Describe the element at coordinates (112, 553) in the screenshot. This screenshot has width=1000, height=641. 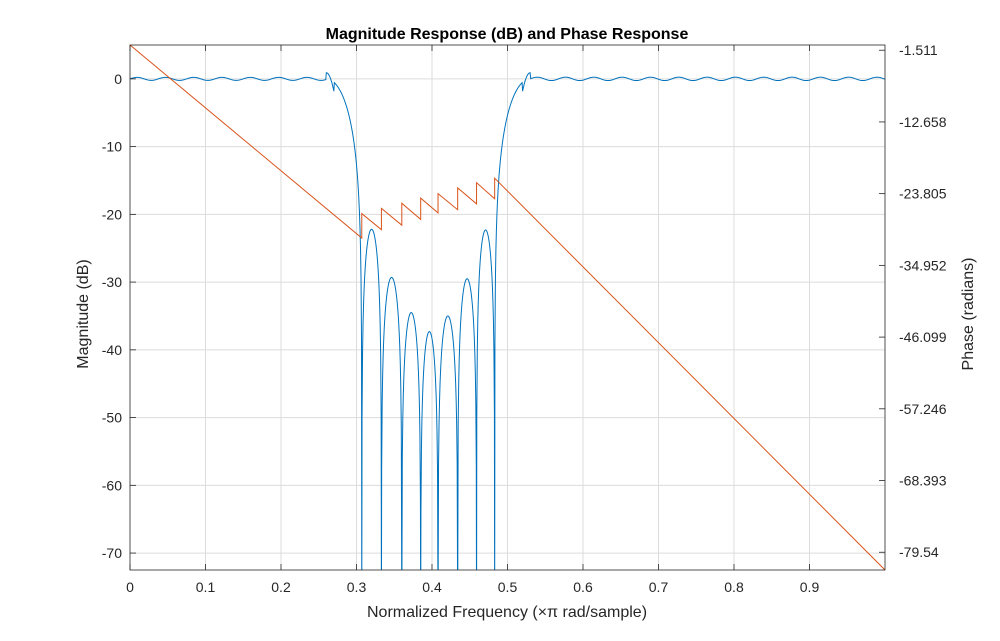
I see `y-tick-label-left: -70` at that location.